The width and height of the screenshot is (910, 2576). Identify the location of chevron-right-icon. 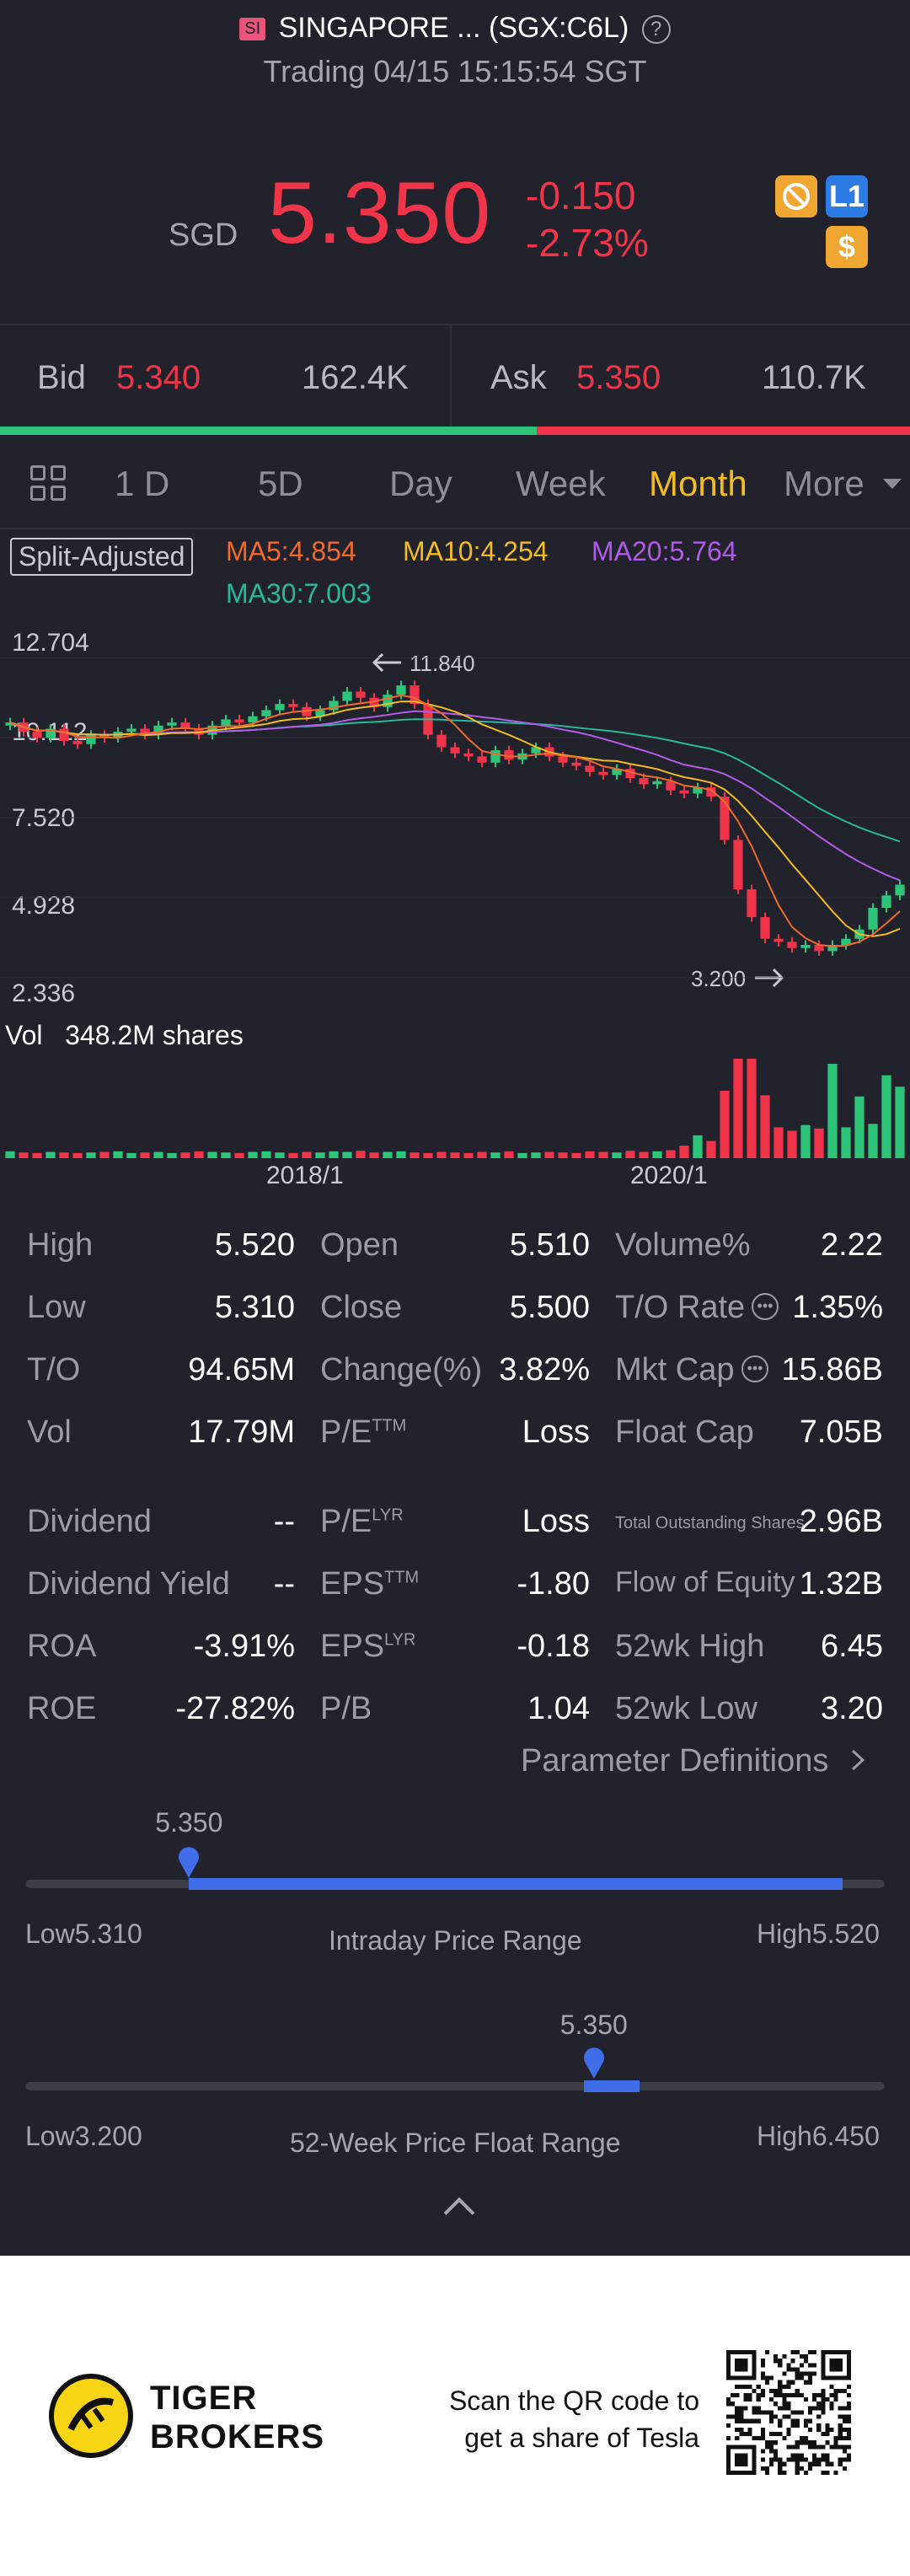
(858, 1760).